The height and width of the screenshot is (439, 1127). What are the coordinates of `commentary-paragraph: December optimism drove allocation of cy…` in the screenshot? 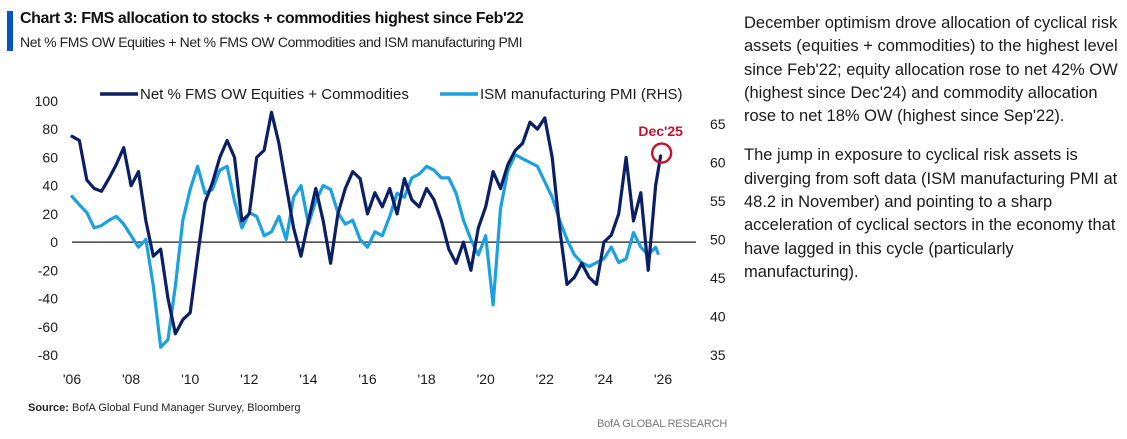 It's located at (931, 70).